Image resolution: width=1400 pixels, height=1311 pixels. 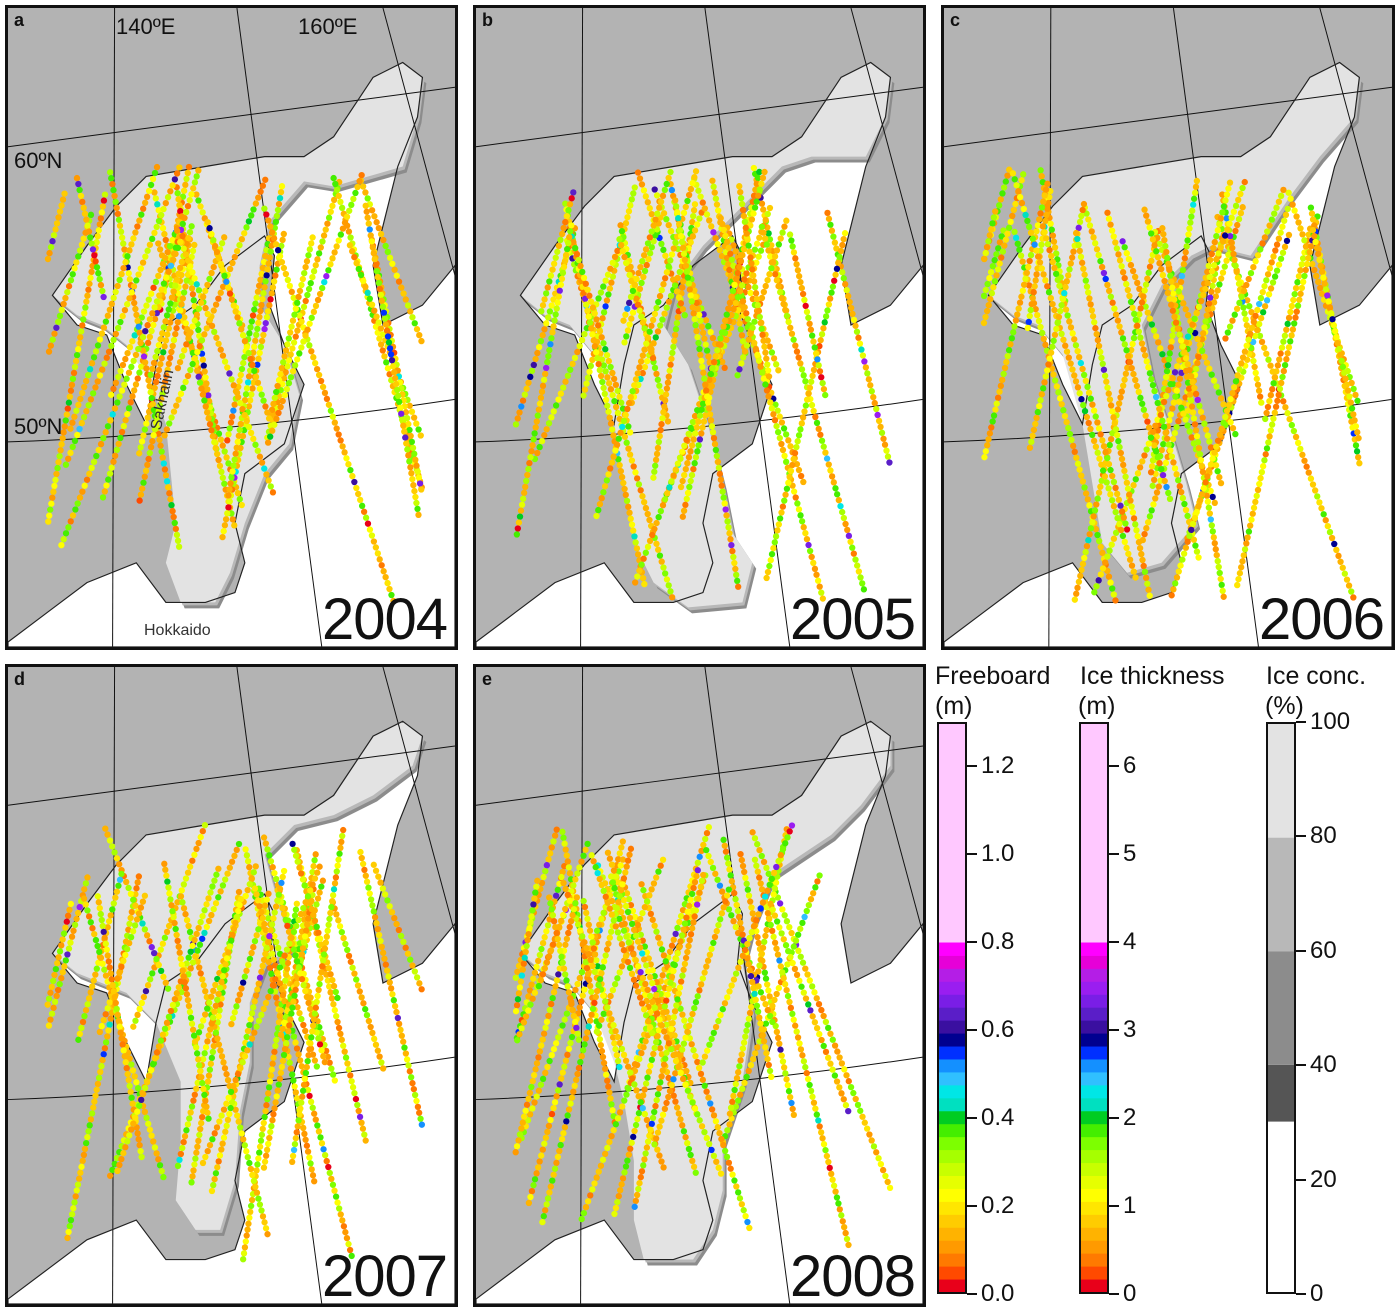 I want to click on panel-label: c, so click(x=955, y=20).